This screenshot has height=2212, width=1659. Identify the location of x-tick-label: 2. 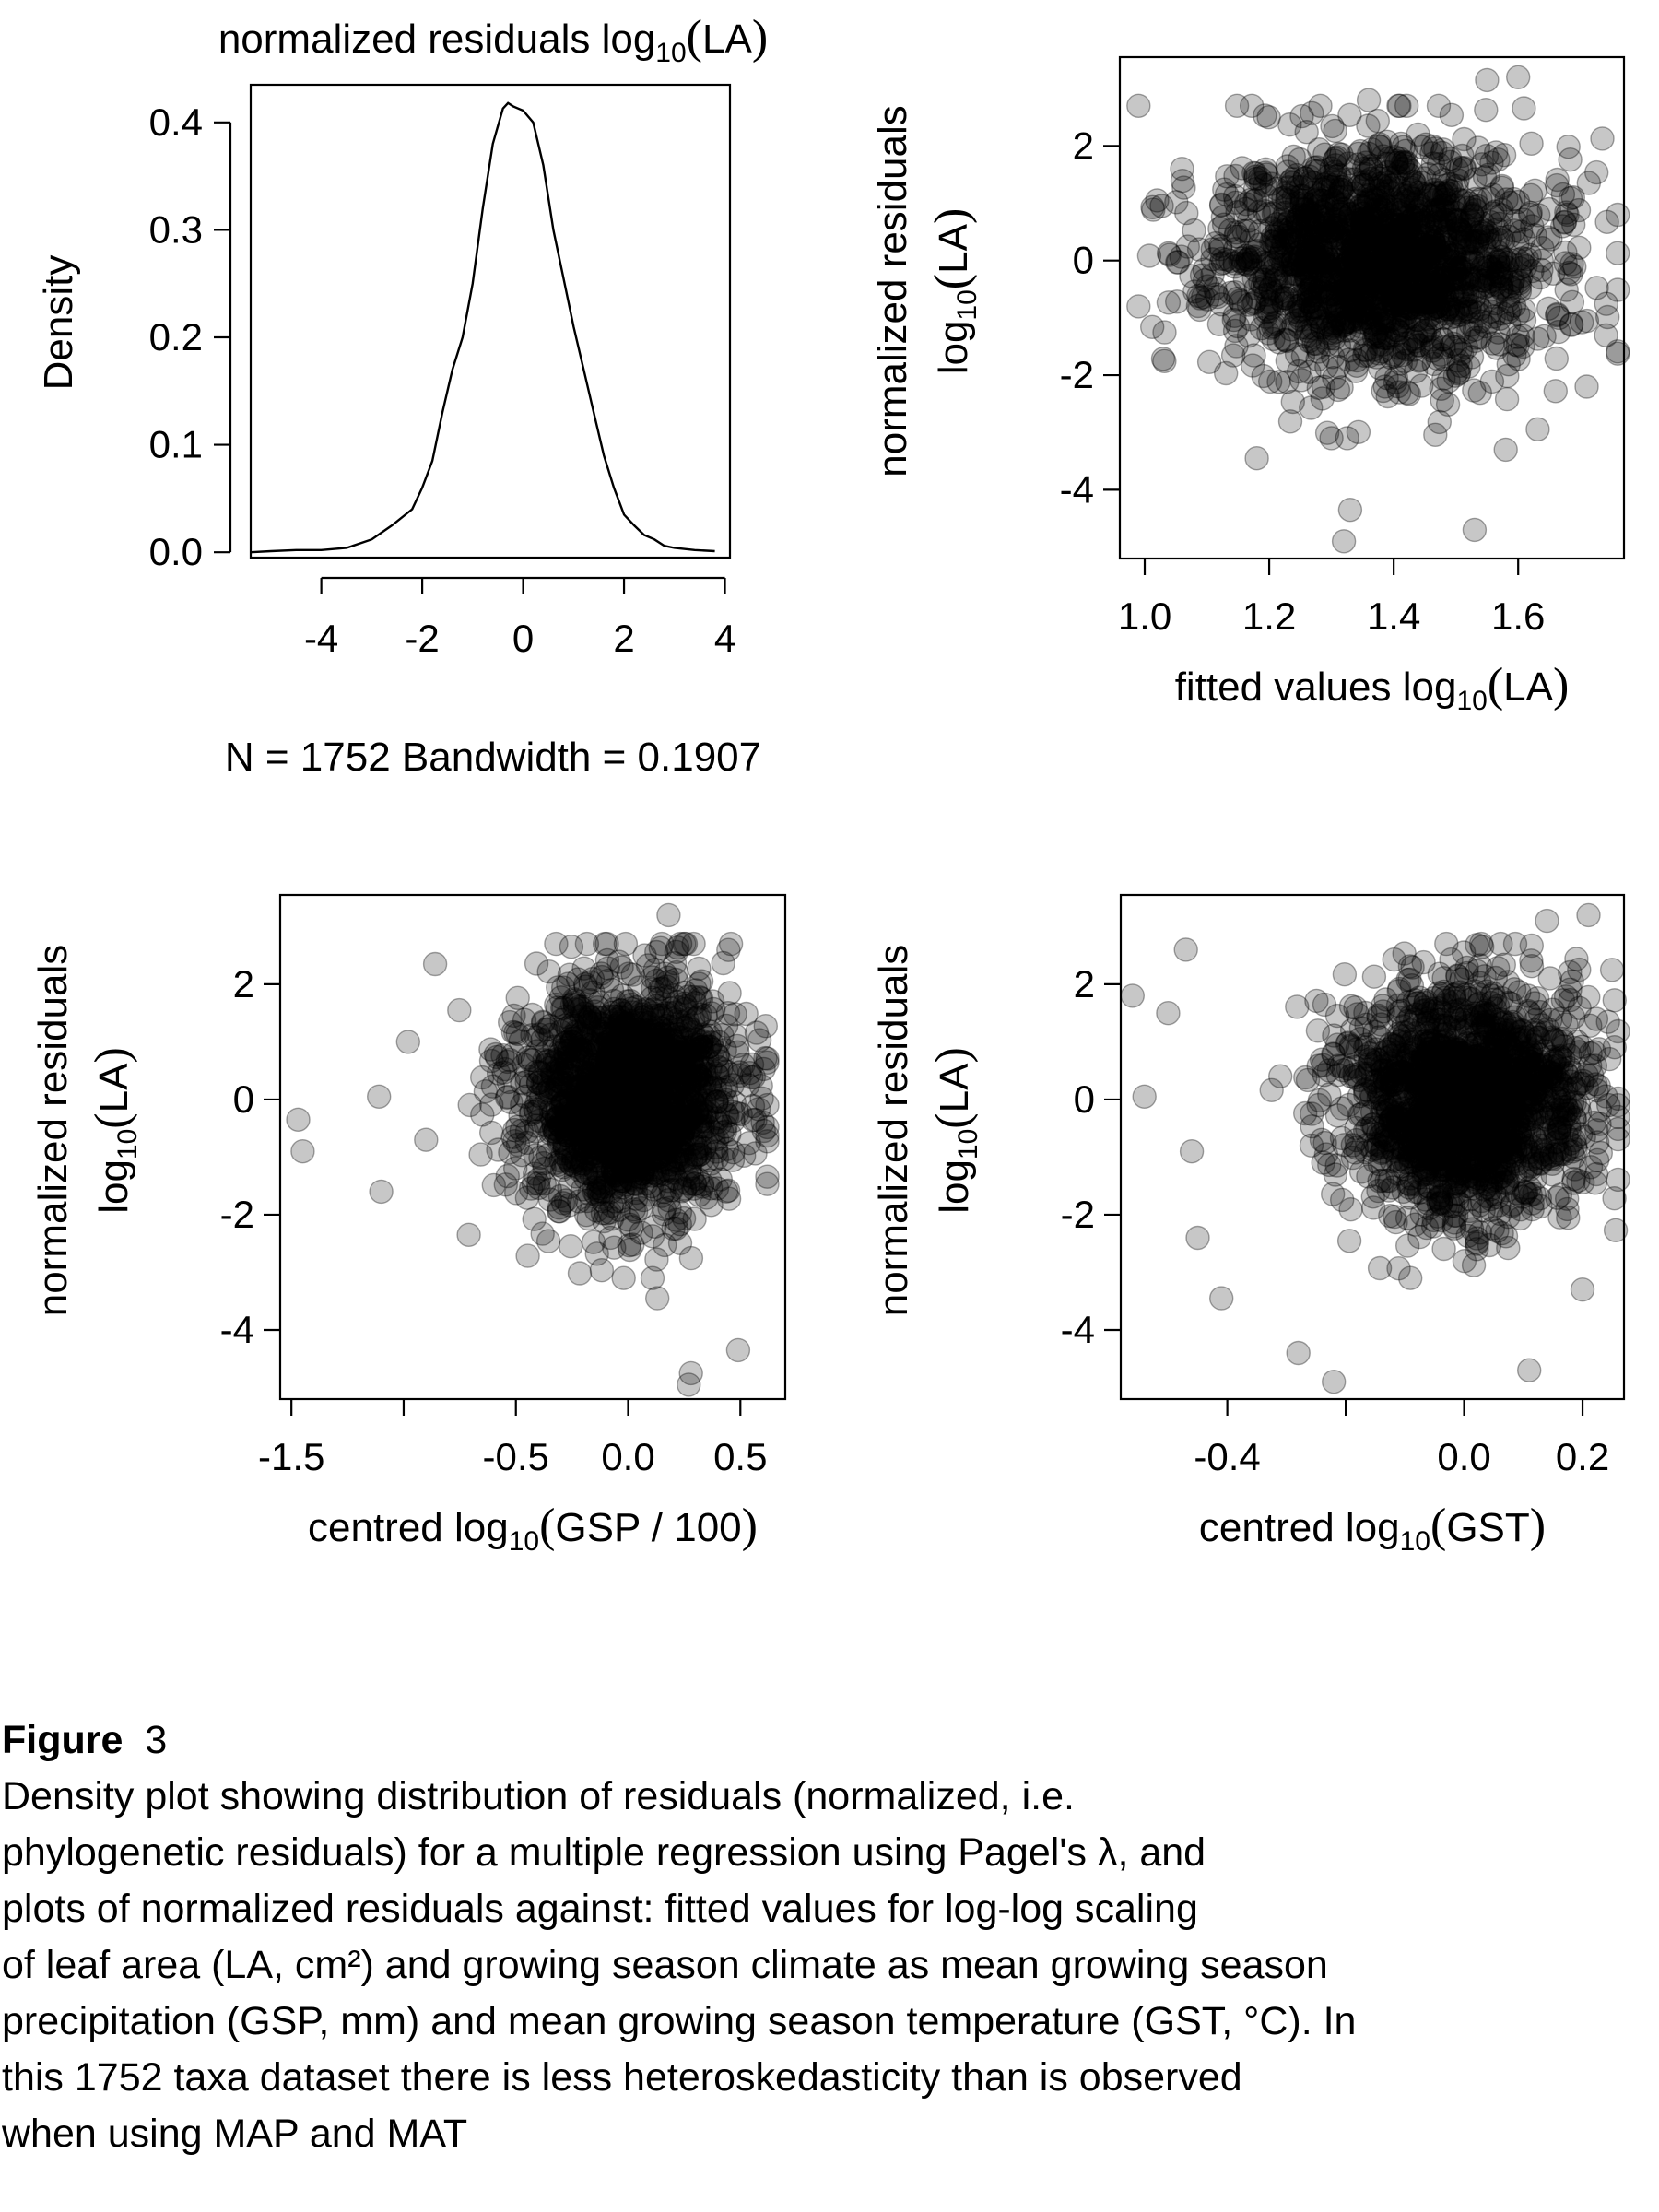
(623, 638).